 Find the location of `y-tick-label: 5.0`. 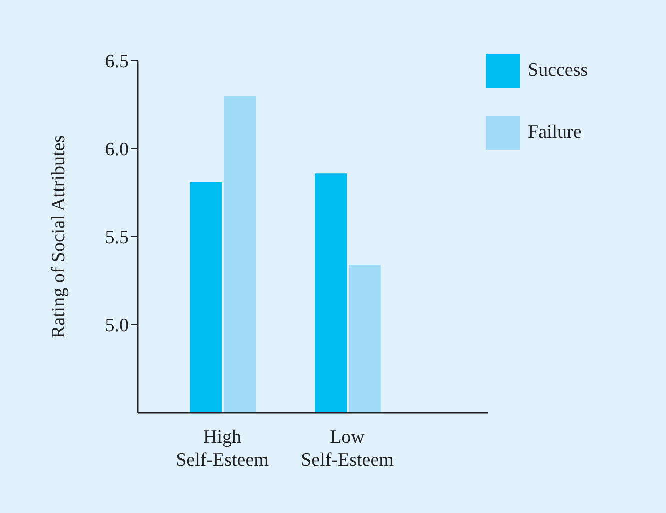

y-tick-label: 5.0 is located at coordinates (117, 326).